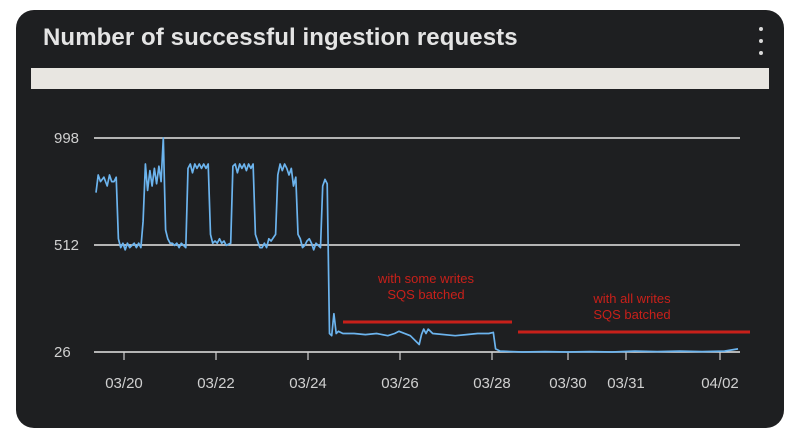 This screenshot has width=796, height=438. I want to click on x-tick-label: 03/22, so click(216, 383).